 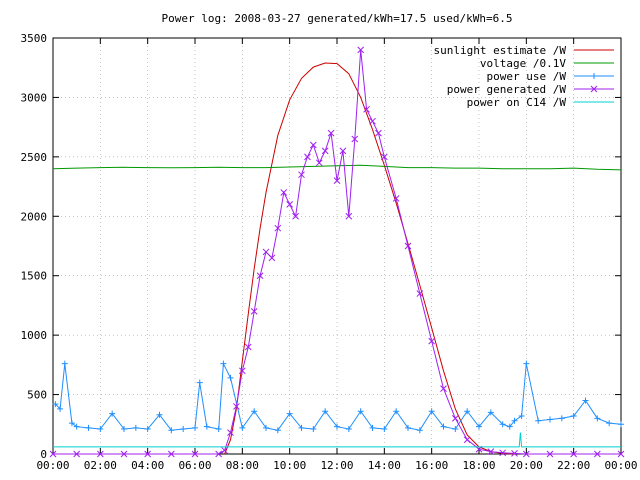 I want to click on x-tick-label: 18:00, so click(x=478, y=465).